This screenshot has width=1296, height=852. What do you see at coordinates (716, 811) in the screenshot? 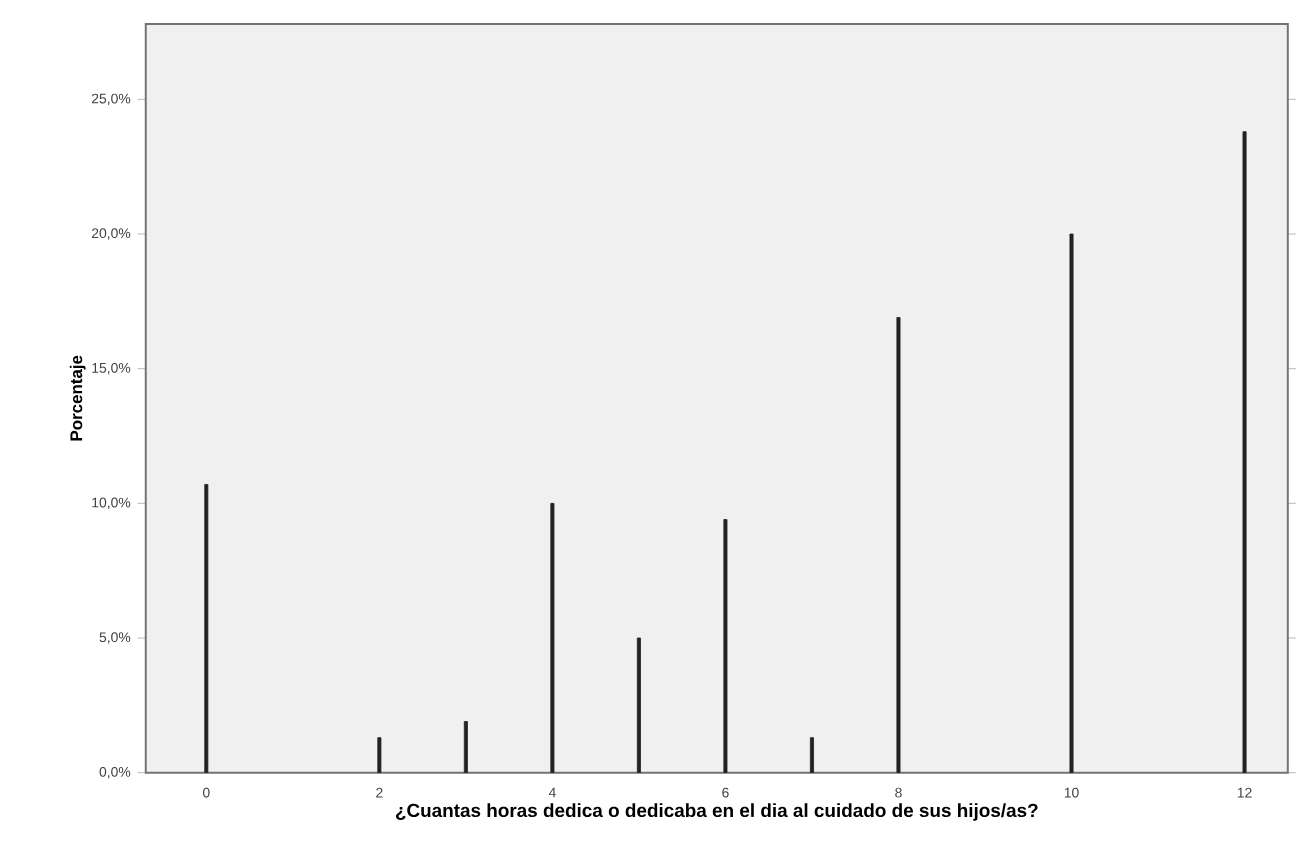
I see `x-axis-title: ¿Cuantas horas dedica o dedicaba en el dia al cuidado de sus hijos/as?` at bounding box center [716, 811].